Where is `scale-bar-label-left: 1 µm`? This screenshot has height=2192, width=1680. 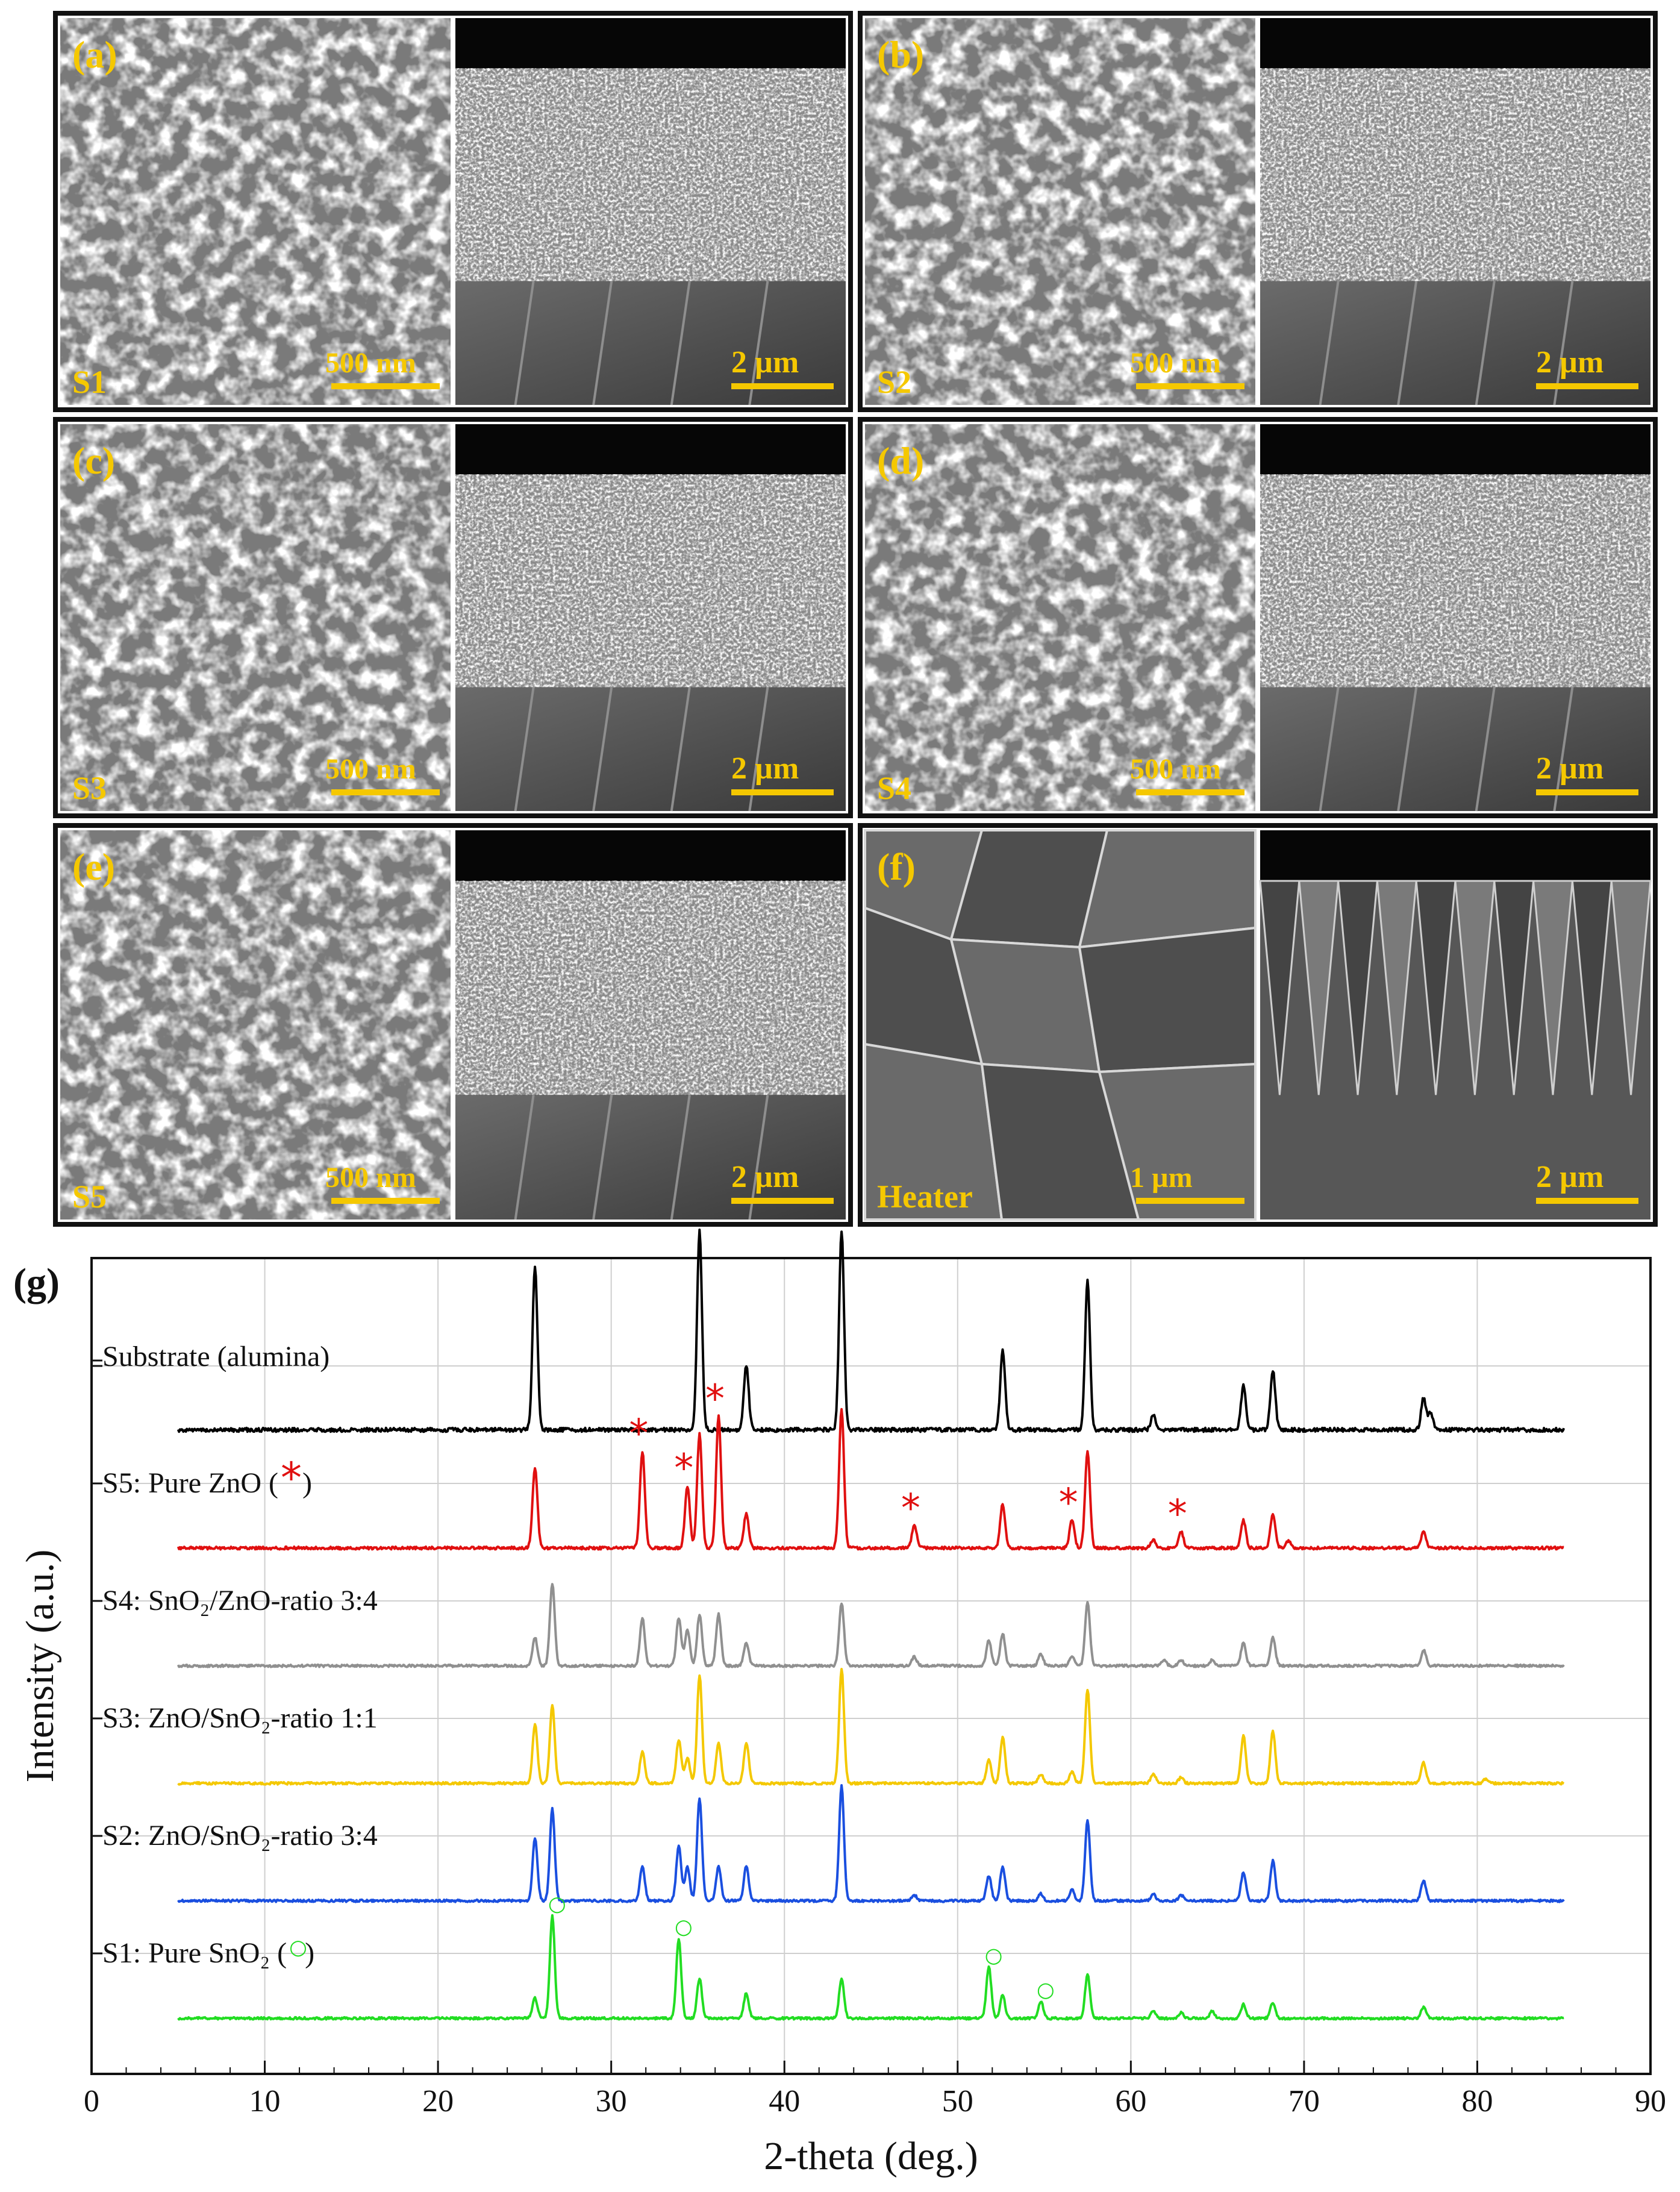 scale-bar-label-left: 1 µm is located at coordinates (1161, 1178).